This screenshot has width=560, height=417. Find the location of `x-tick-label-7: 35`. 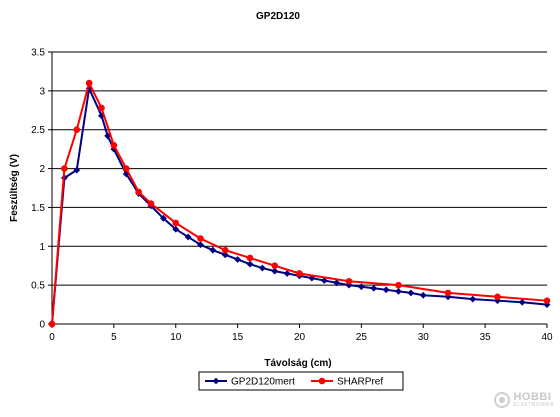

x-tick-label-7: 35 is located at coordinates (486, 337).